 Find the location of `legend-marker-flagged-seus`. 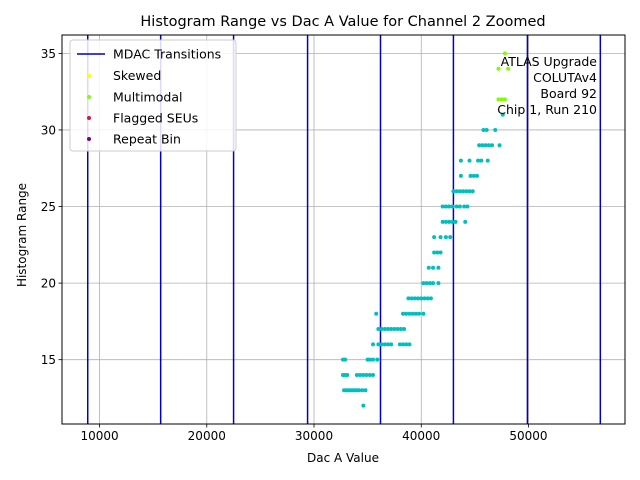

legend-marker-flagged-seus is located at coordinates (89, 118).